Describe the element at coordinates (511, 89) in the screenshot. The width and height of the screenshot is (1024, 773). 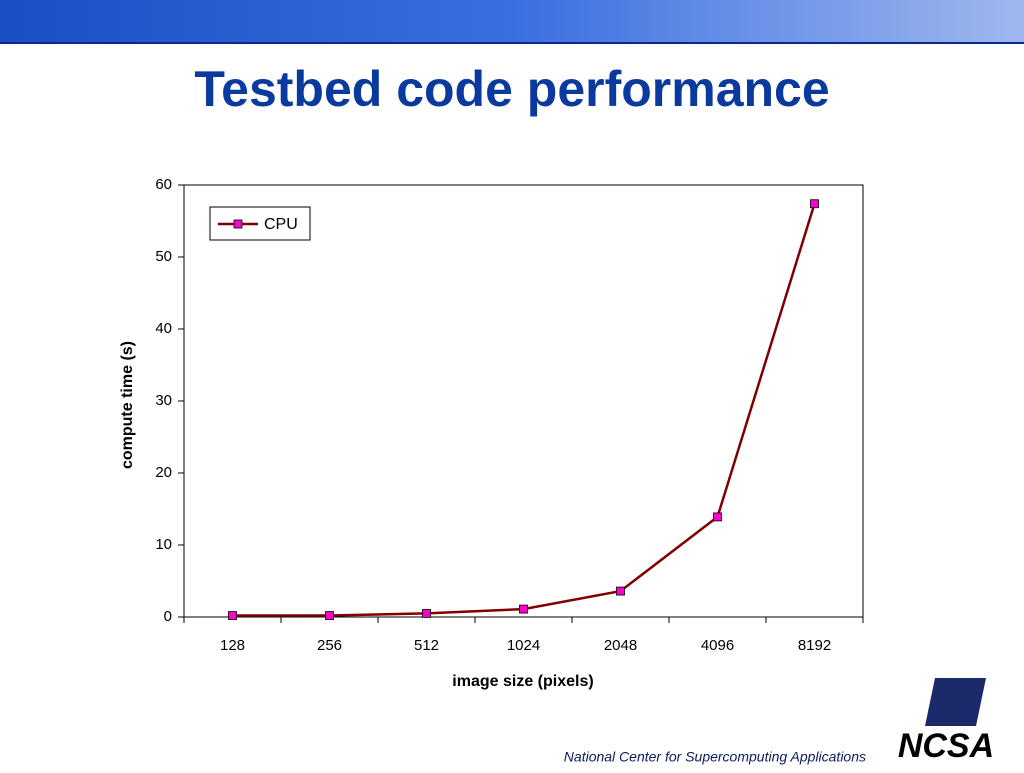
I see `slide-title: Testbed code performance` at that location.